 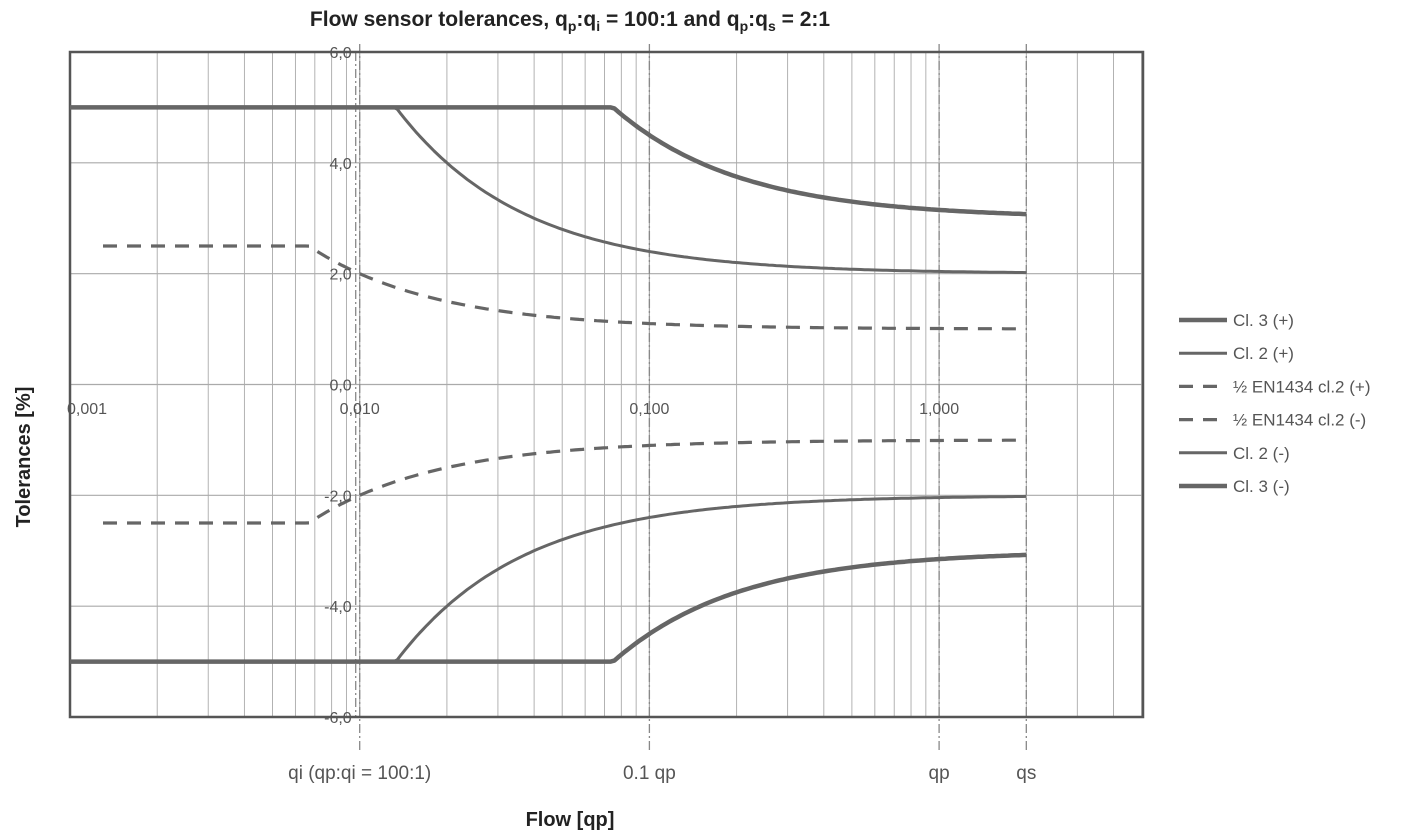 What do you see at coordinates (340, 275) in the screenshot?
I see `y-tick-label: 2,0` at bounding box center [340, 275].